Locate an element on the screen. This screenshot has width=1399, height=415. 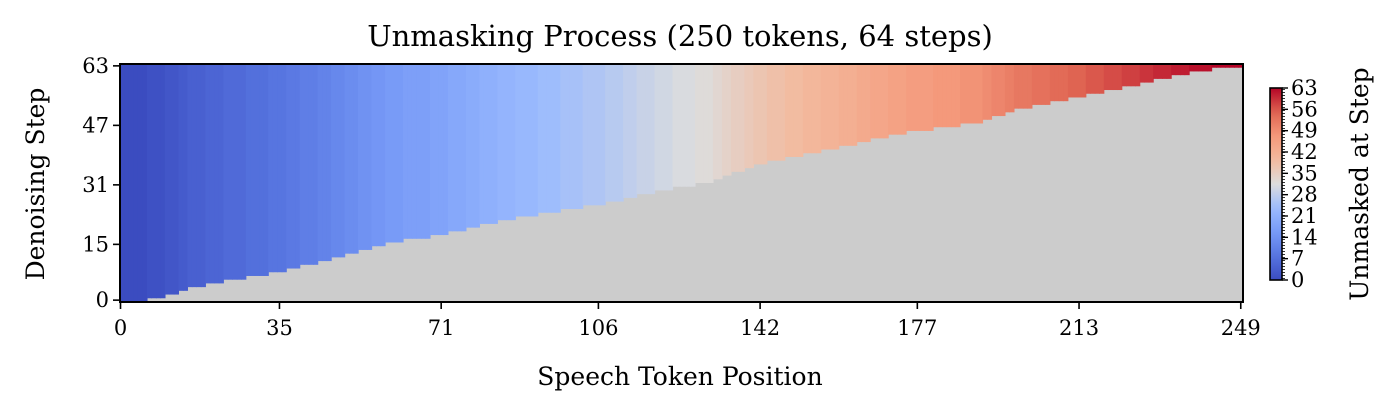
x-tick-label: 0 is located at coordinates (120, 328).